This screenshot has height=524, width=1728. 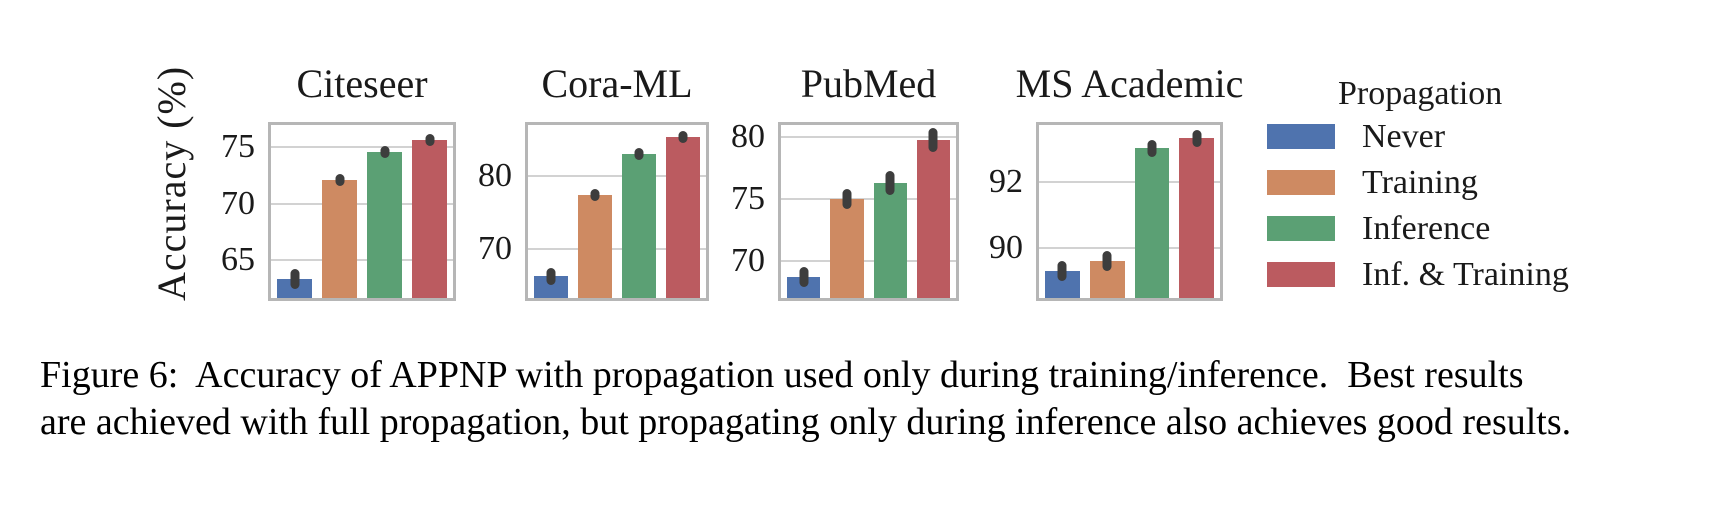 What do you see at coordinates (1301, 136) in the screenshot?
I see `legend-swatch-never` at bounding box center [1301, 136].